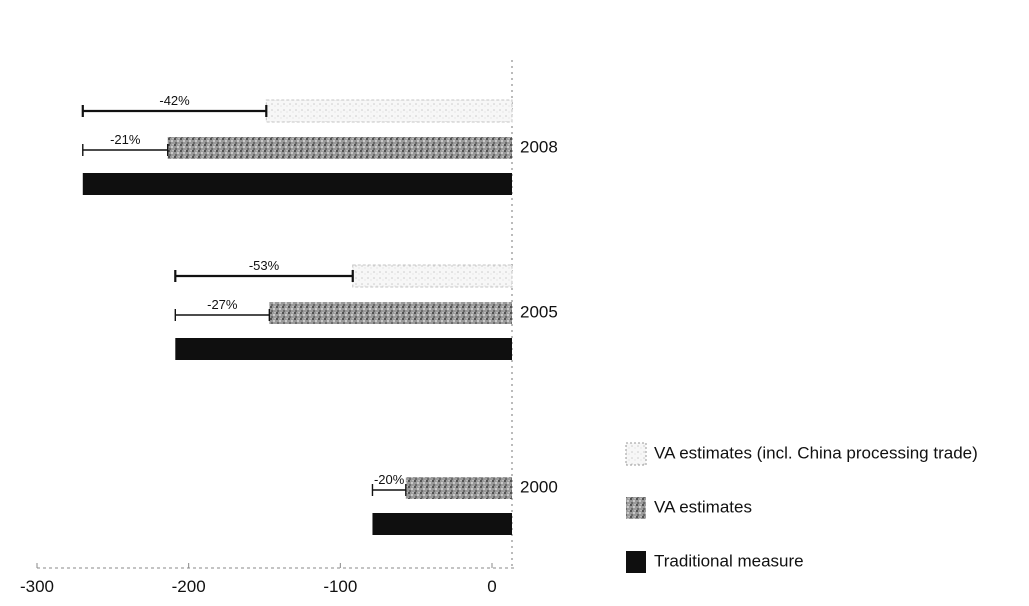 This screenshot has width=1029, height=606. What do you see at coordinates (389, 111) in the screenshot?
I see `bar-va-estimates-incl-china-processing-trade-2008` at bounding box center [389, 111].